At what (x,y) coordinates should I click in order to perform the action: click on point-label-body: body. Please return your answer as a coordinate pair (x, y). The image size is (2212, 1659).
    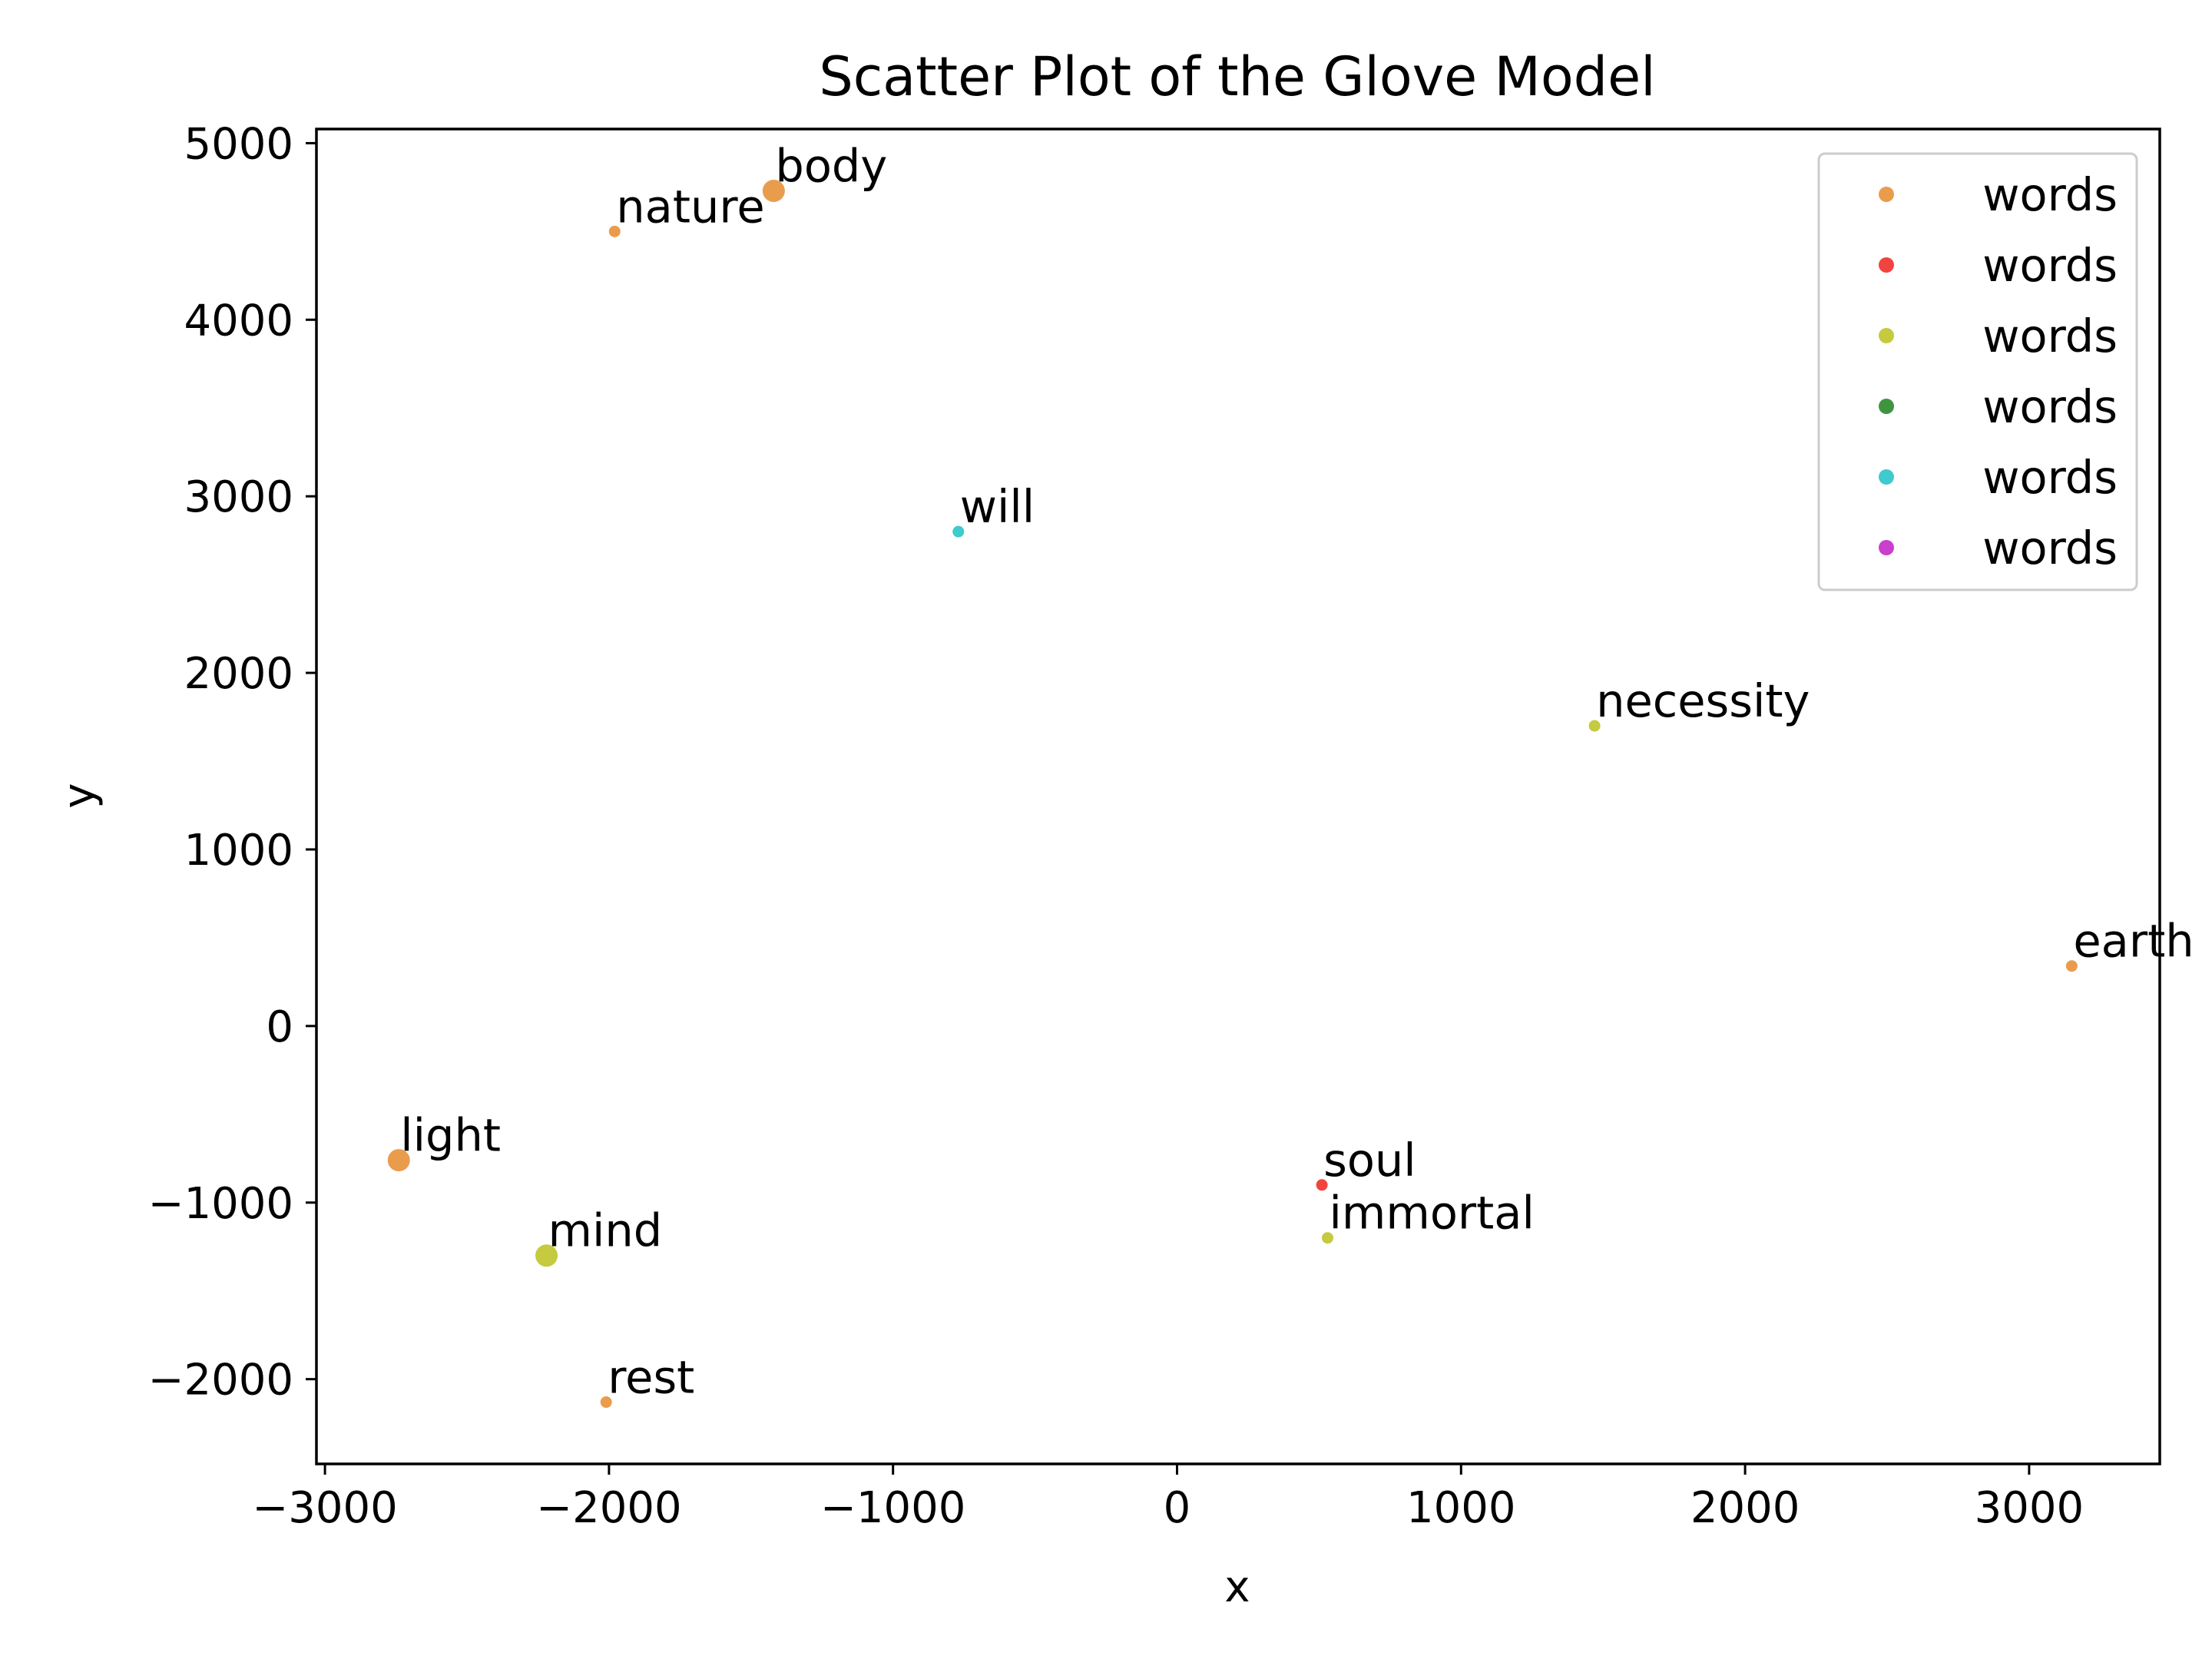
    Looking at the image, I should click on (831, 166).